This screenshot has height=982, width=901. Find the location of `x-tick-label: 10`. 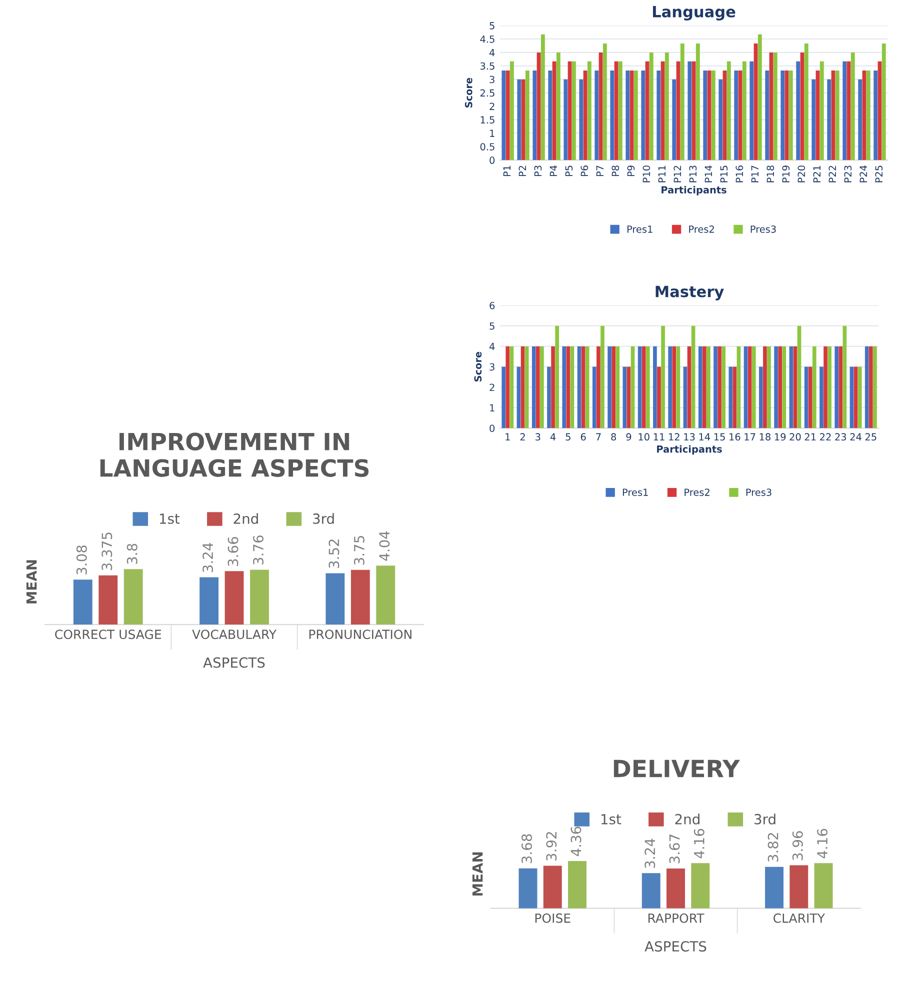

x-tick-label: 10 is located at coordinates (644, 437).